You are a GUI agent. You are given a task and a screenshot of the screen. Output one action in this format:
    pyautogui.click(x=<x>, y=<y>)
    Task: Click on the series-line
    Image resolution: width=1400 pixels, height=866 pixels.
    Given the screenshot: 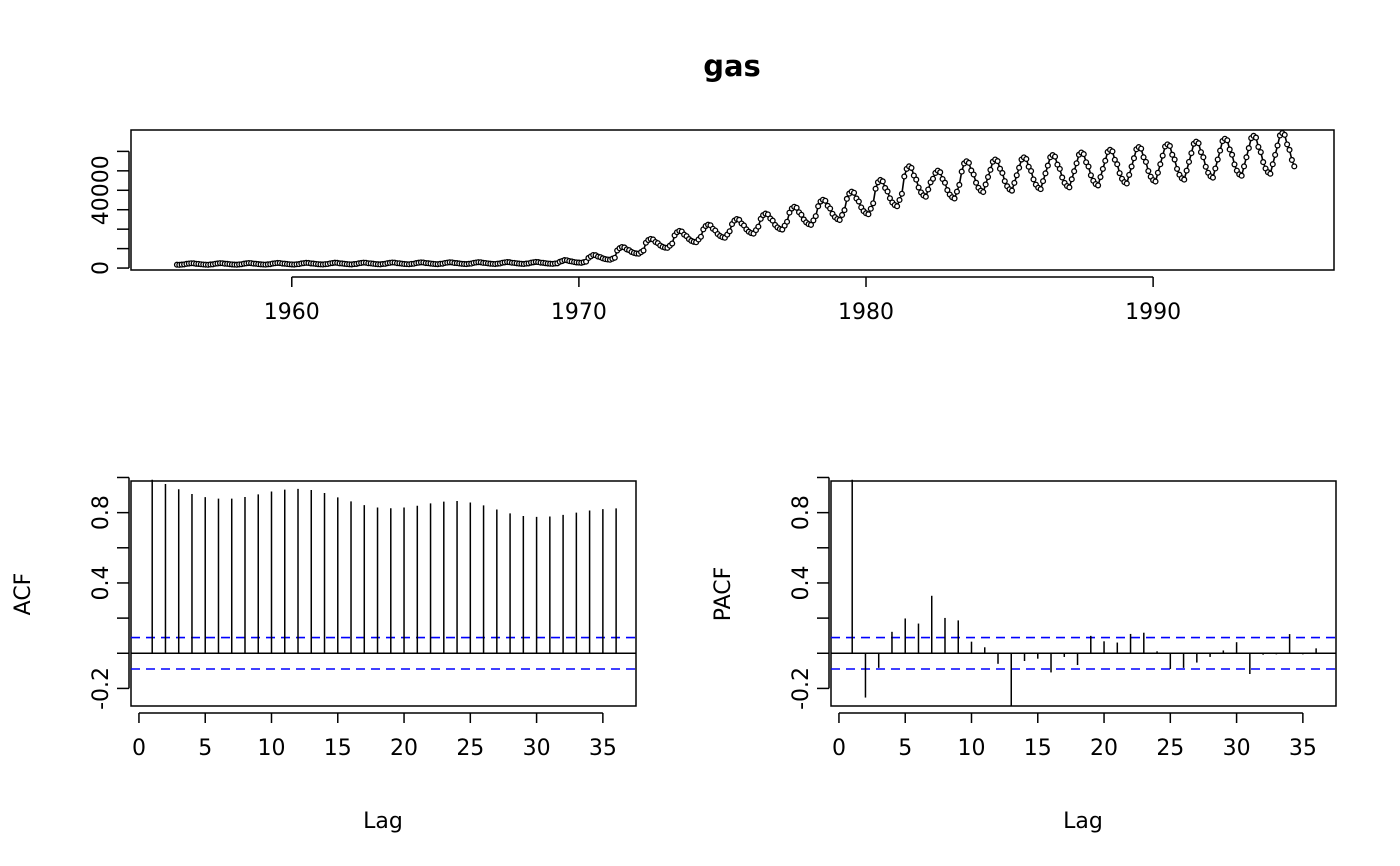 What is the action you would take?
    pyautogui.click(x=736, y=199)
    